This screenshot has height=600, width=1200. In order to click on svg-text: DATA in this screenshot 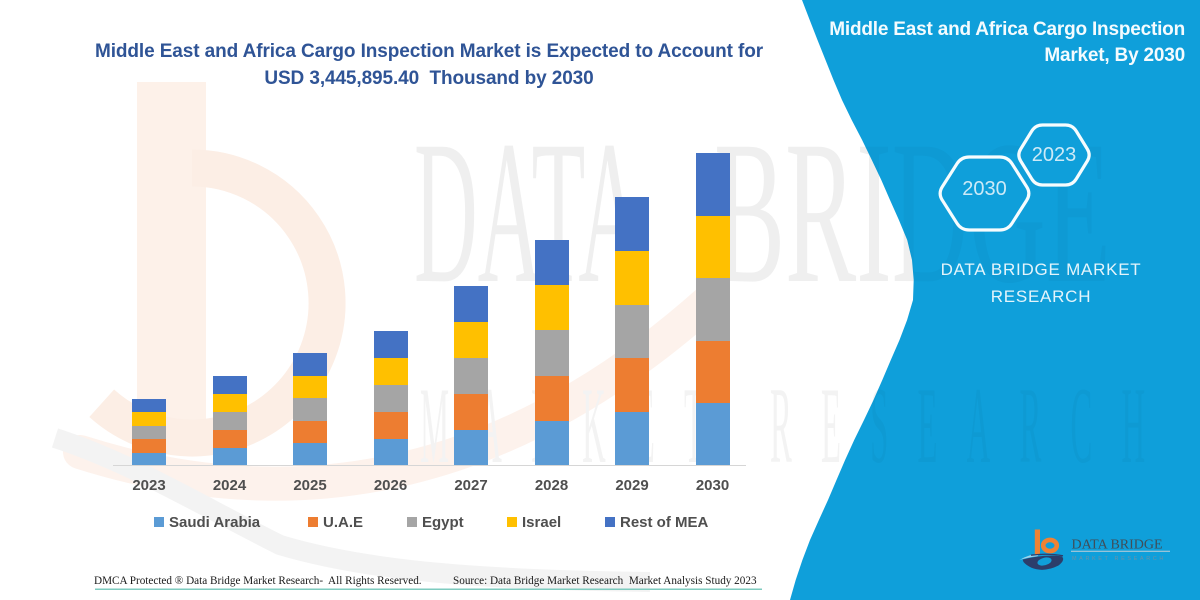, I will do `click(528, 212)`.